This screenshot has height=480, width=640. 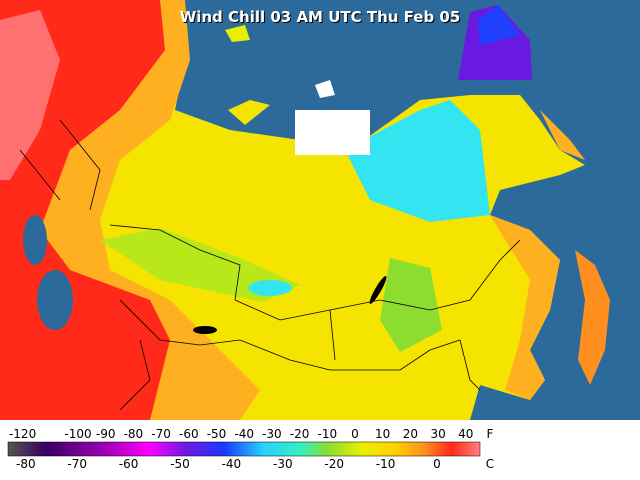 What do you see at coordinates (592, 317) in the screenshot?
I see `kamchatka` at bounding box center [592, 317].